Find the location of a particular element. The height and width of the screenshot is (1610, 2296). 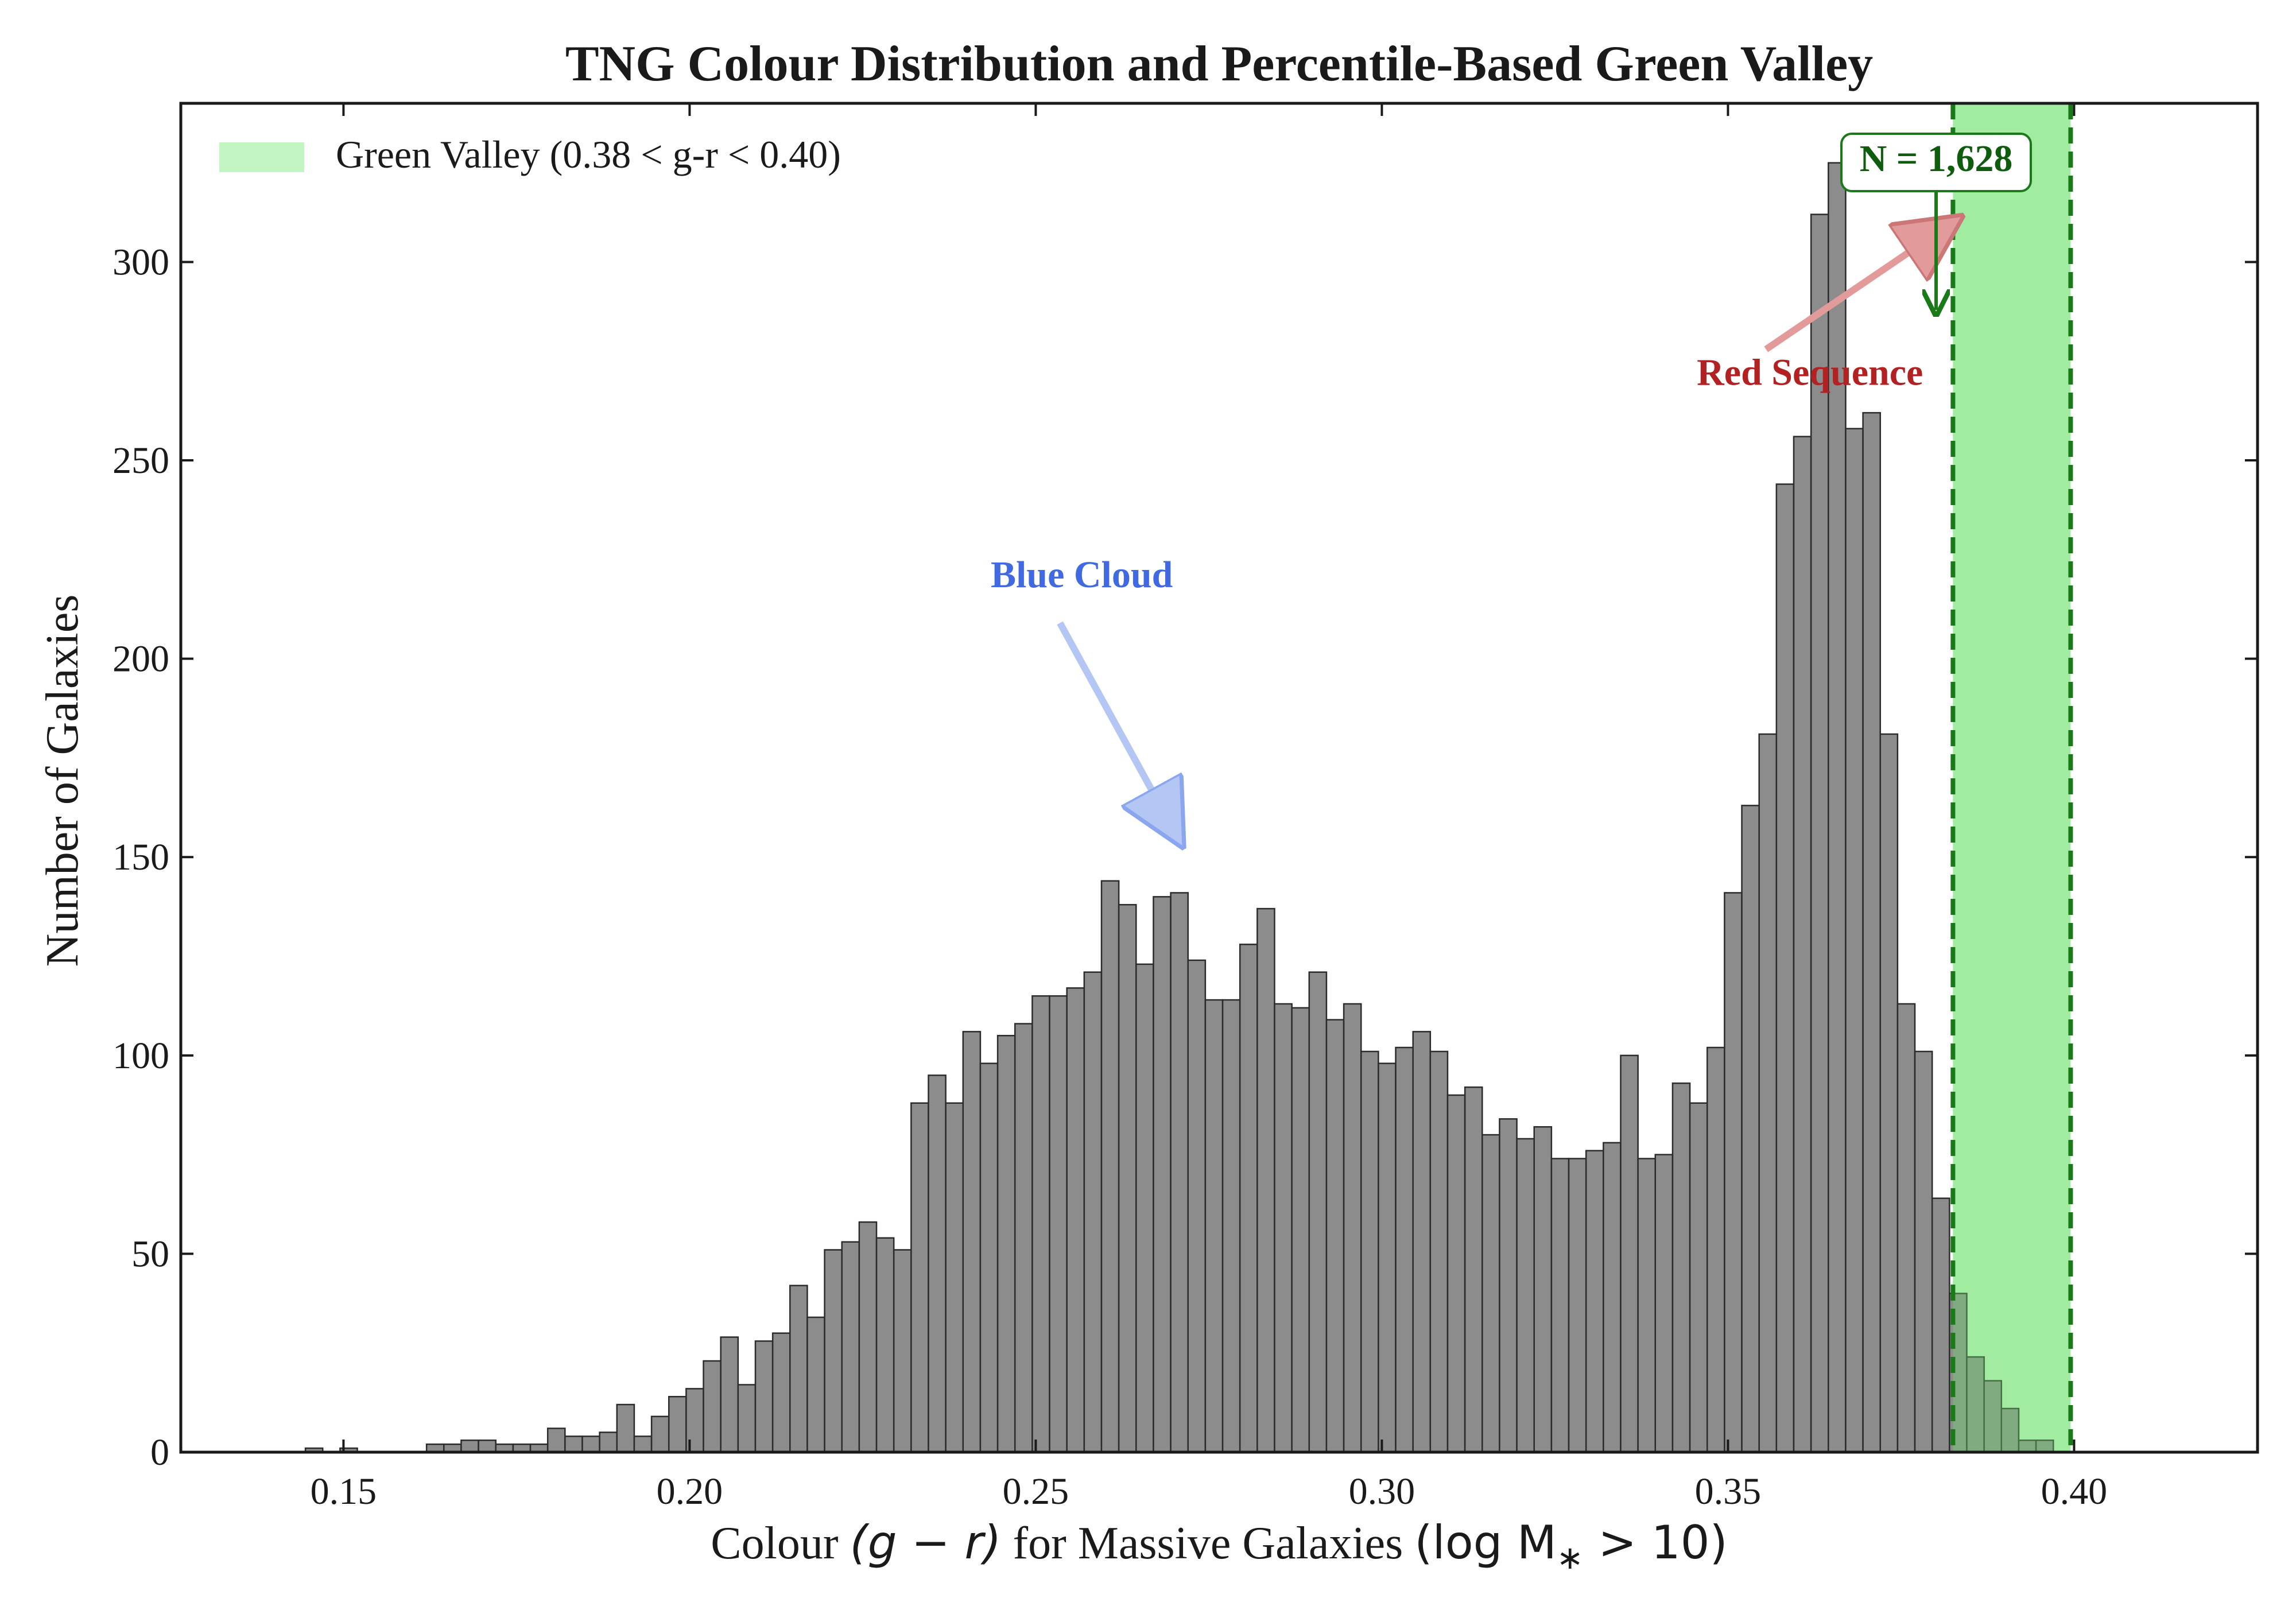

x-axis-label-math2: (log M is located at coordinates (1485, 1542).